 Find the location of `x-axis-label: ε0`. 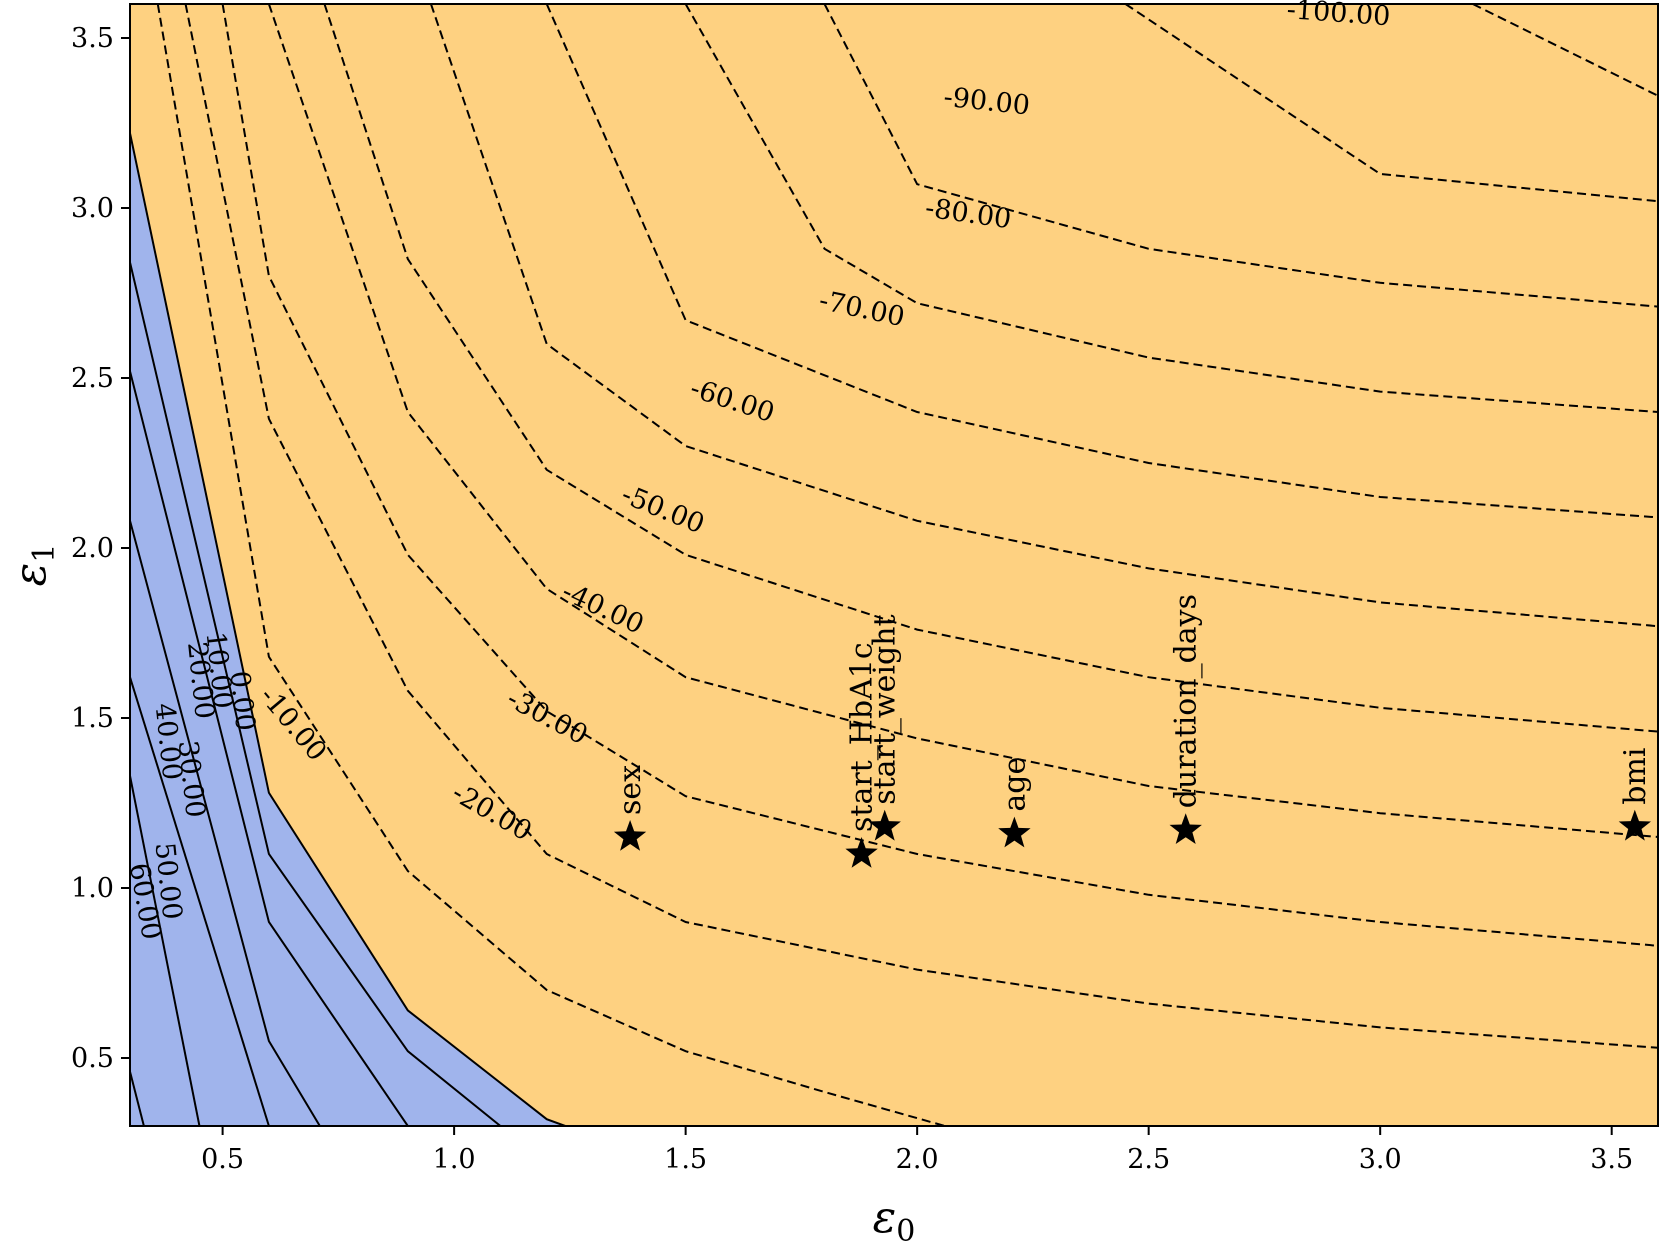

x-axis-label: ε0 is located at coordinates (894, 1217).